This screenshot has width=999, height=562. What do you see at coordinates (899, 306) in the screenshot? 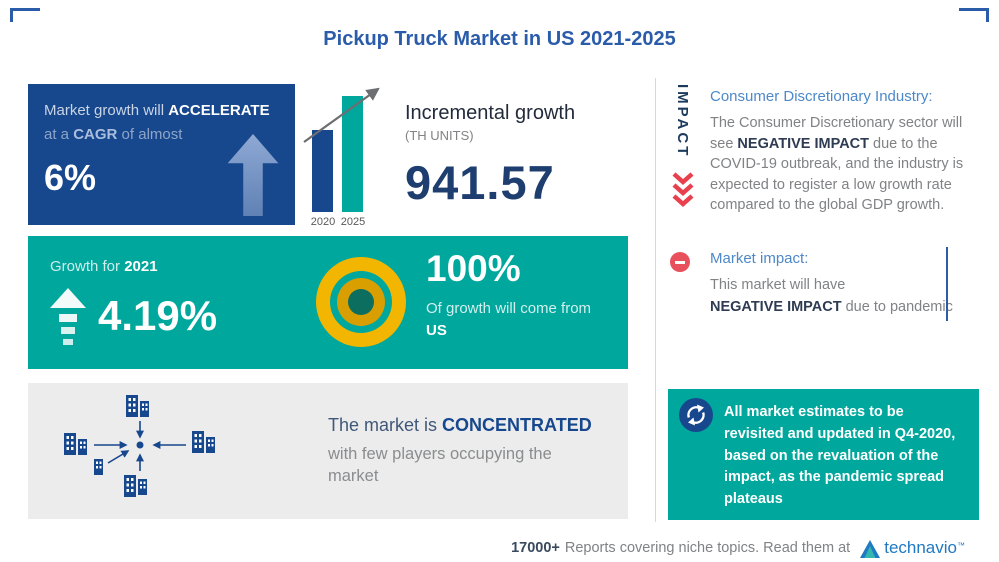
I see `market-text-2: due to pandemic` at bounding box center [899, 306].